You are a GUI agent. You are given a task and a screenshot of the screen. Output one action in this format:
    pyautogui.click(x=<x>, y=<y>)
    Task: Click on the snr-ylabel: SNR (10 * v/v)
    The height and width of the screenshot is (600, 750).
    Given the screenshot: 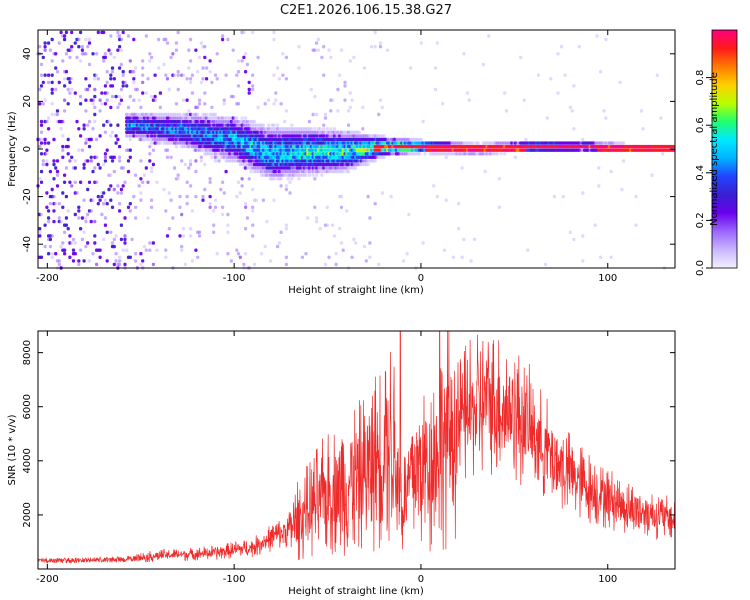 What is the action you would take?
    pyautogui.click(x=12, y=449)
    